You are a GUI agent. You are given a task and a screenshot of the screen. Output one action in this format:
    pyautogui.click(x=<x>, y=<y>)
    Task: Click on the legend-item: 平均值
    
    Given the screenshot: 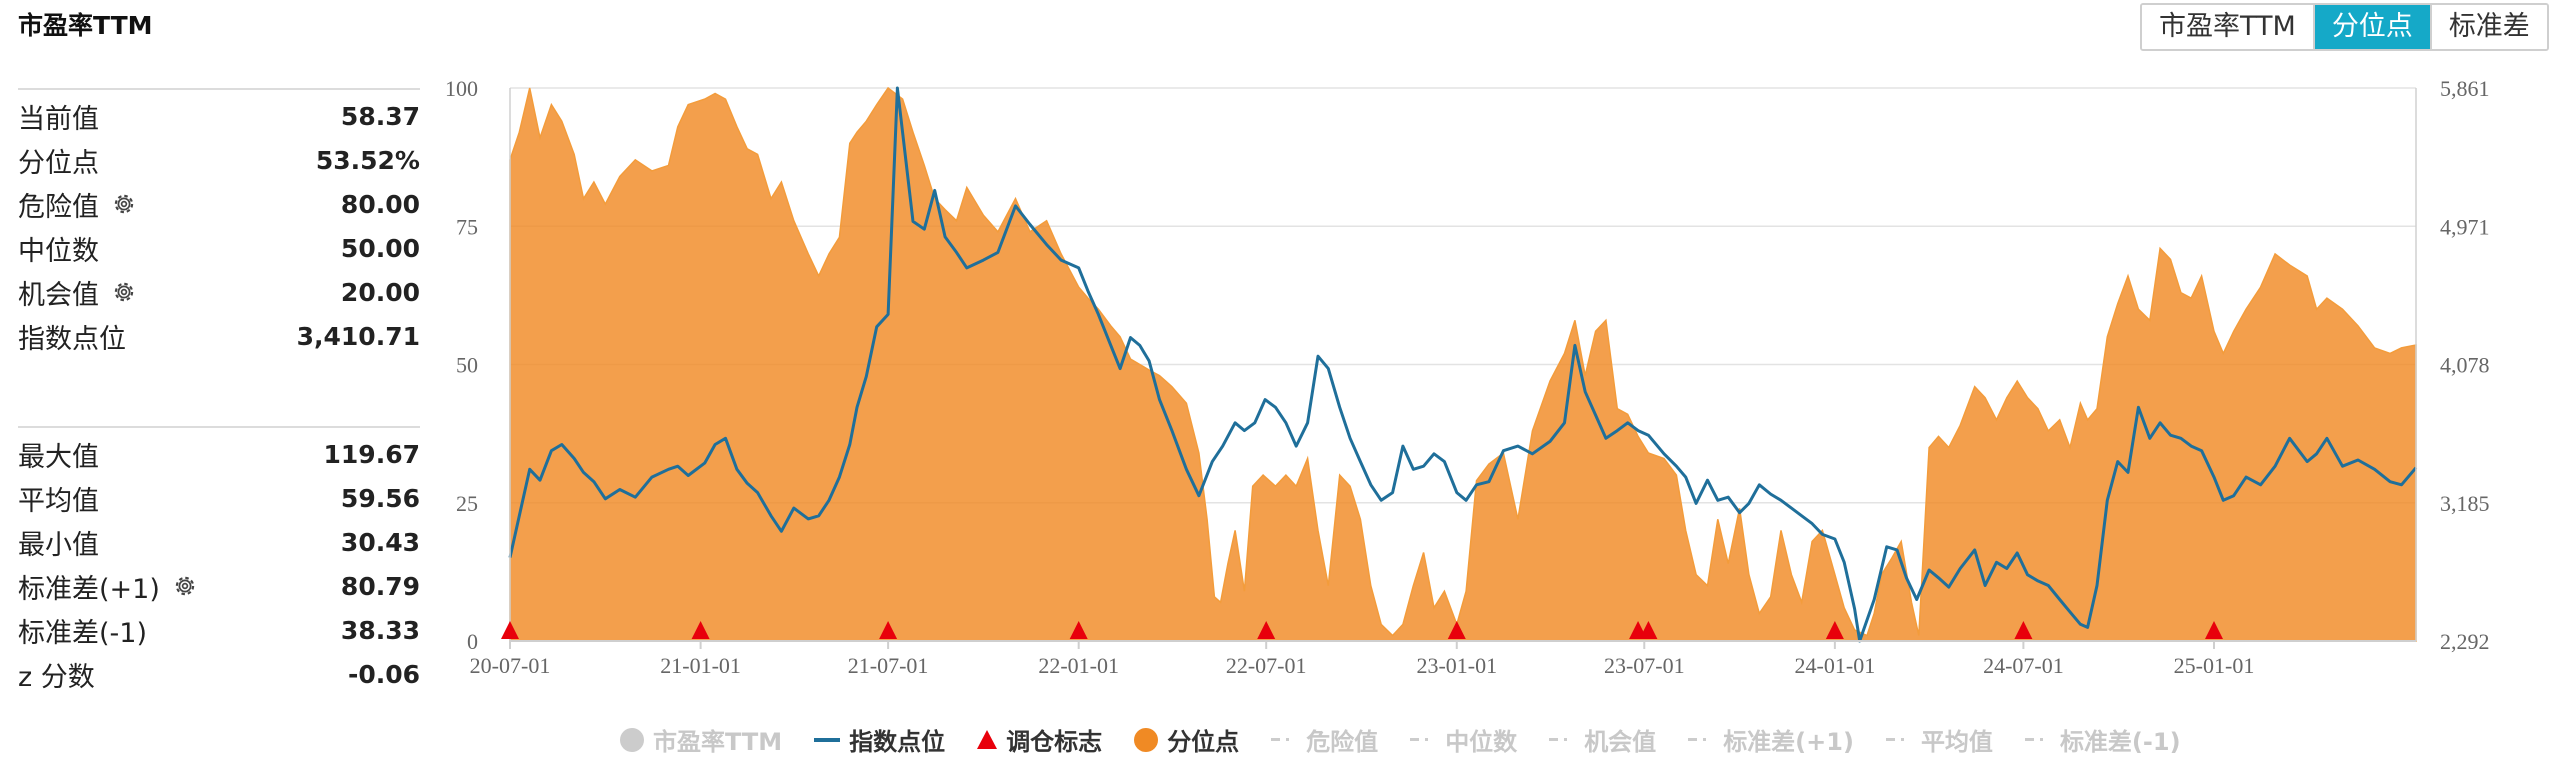 What is the action you would take?
    pyautogui.click(x=1939, y=739)
    